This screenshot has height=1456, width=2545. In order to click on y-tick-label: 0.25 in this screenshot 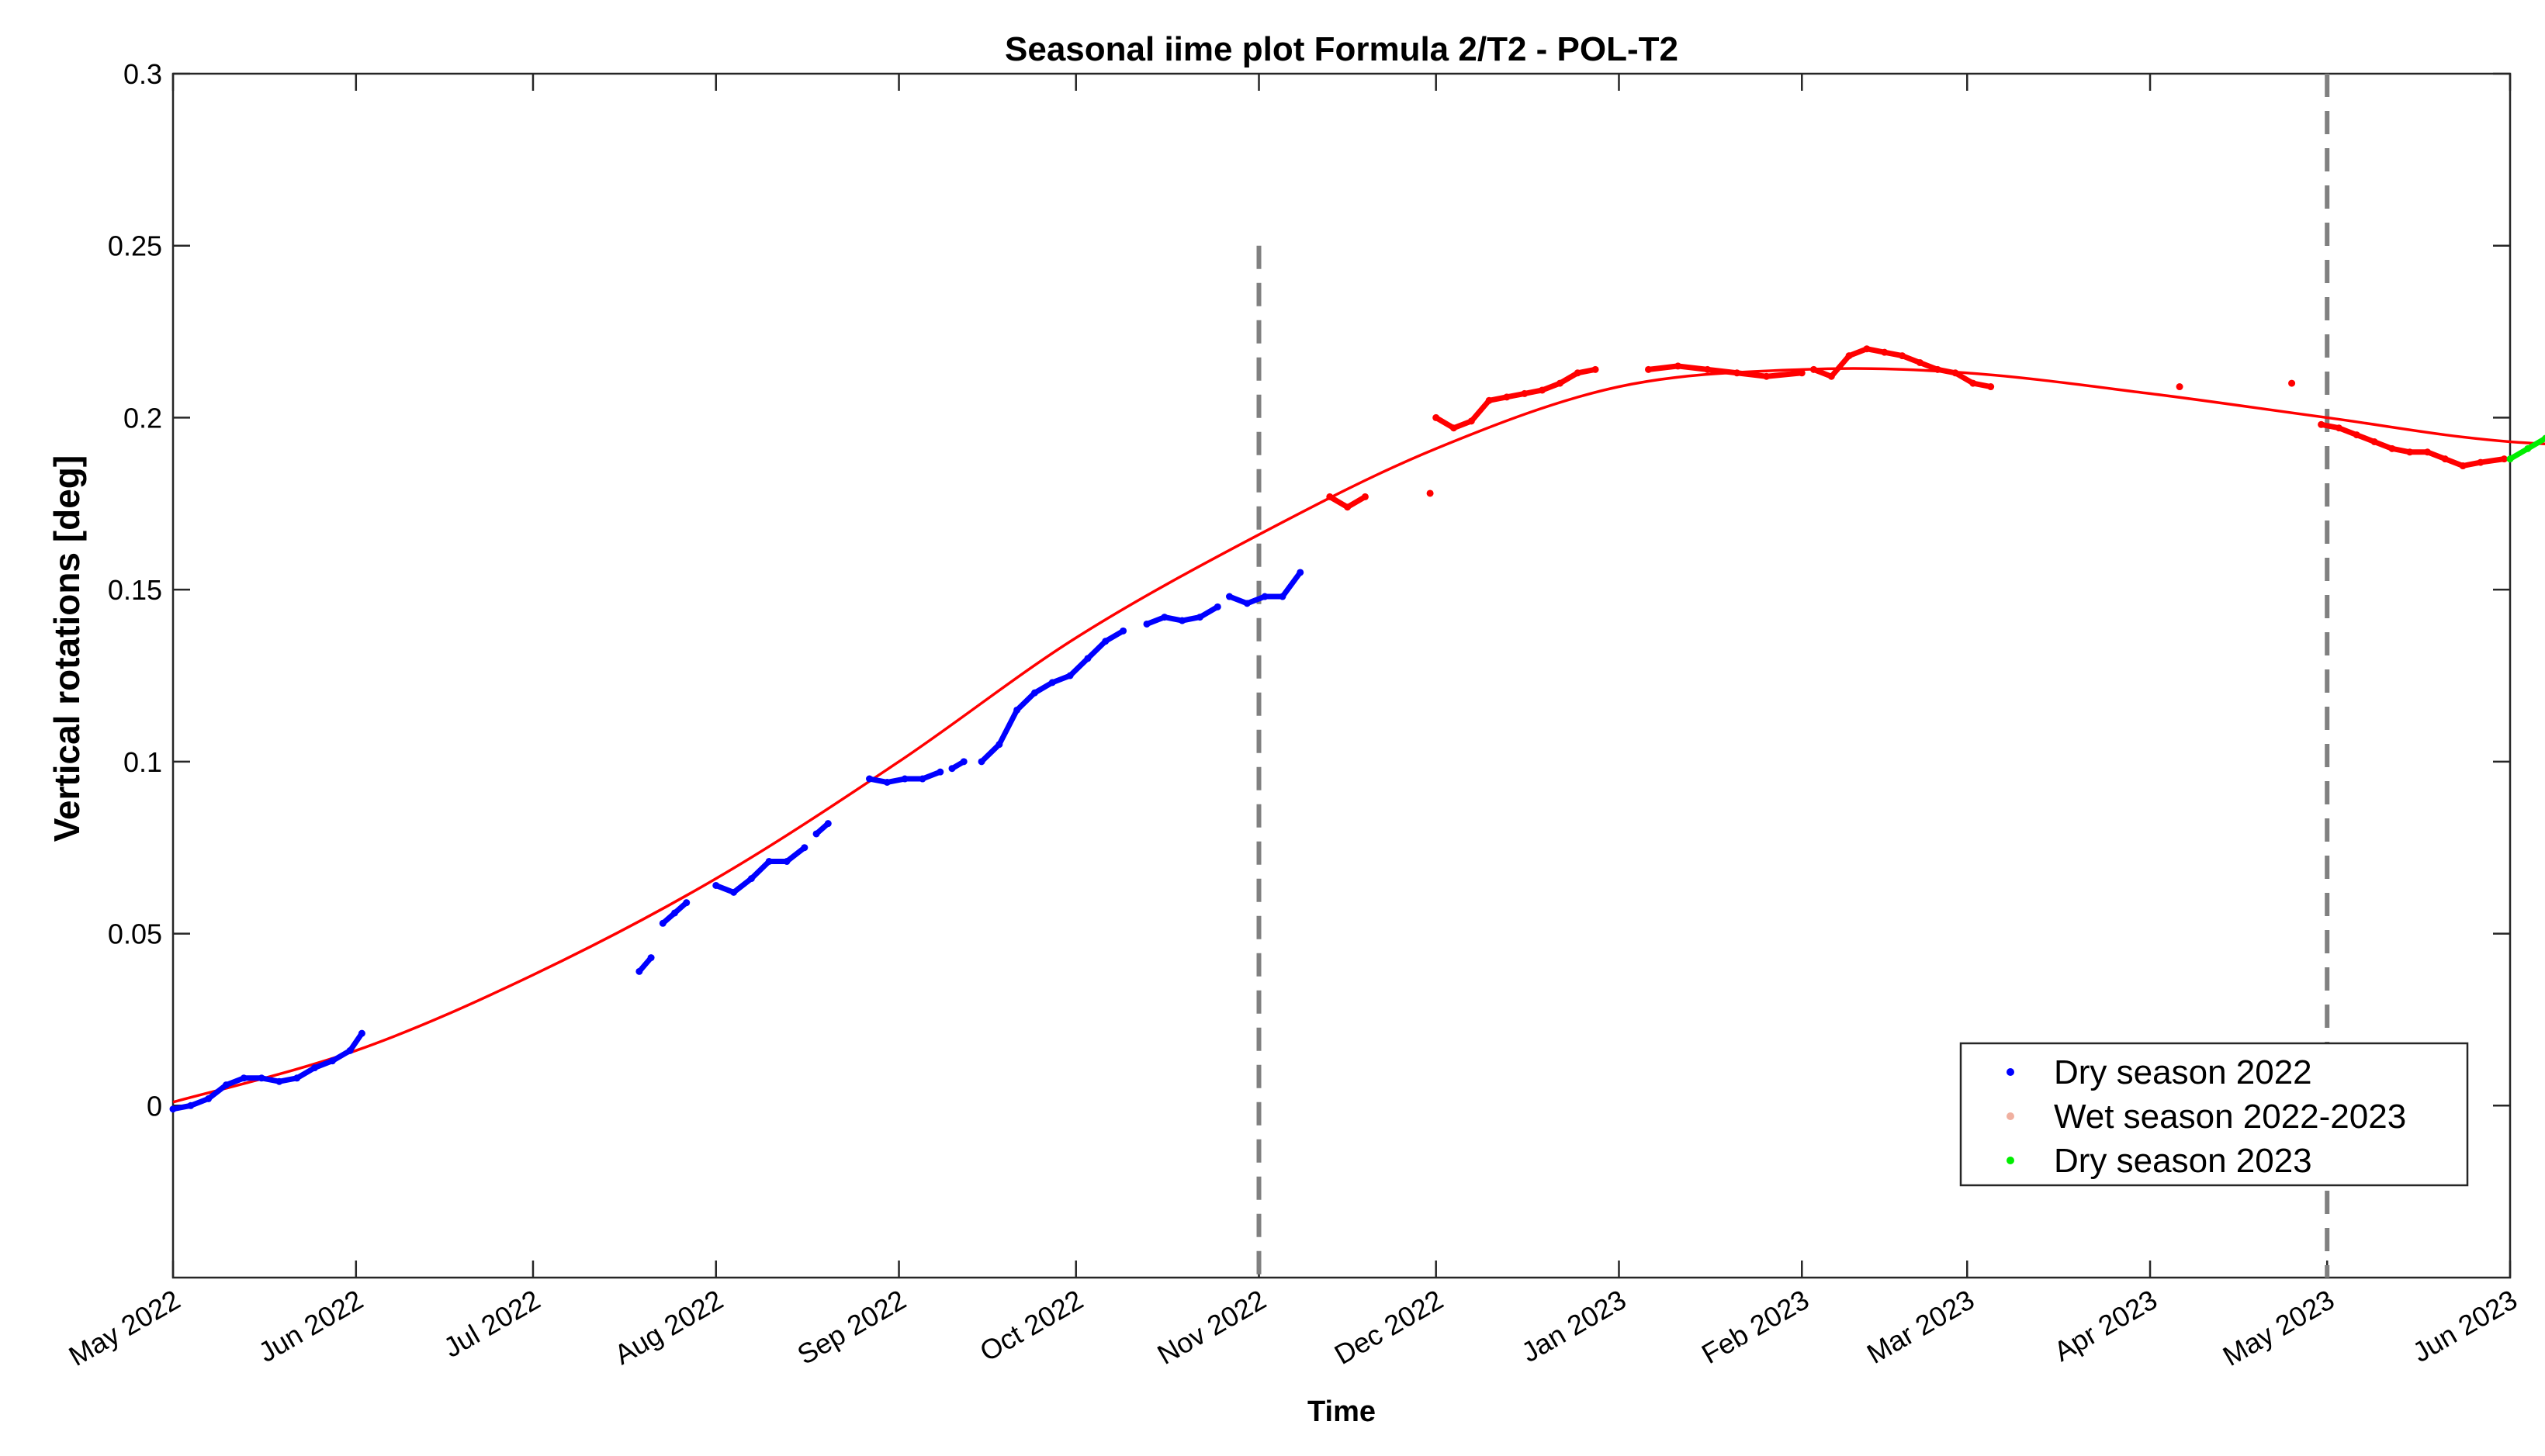, I will do `click(135, 246)`.